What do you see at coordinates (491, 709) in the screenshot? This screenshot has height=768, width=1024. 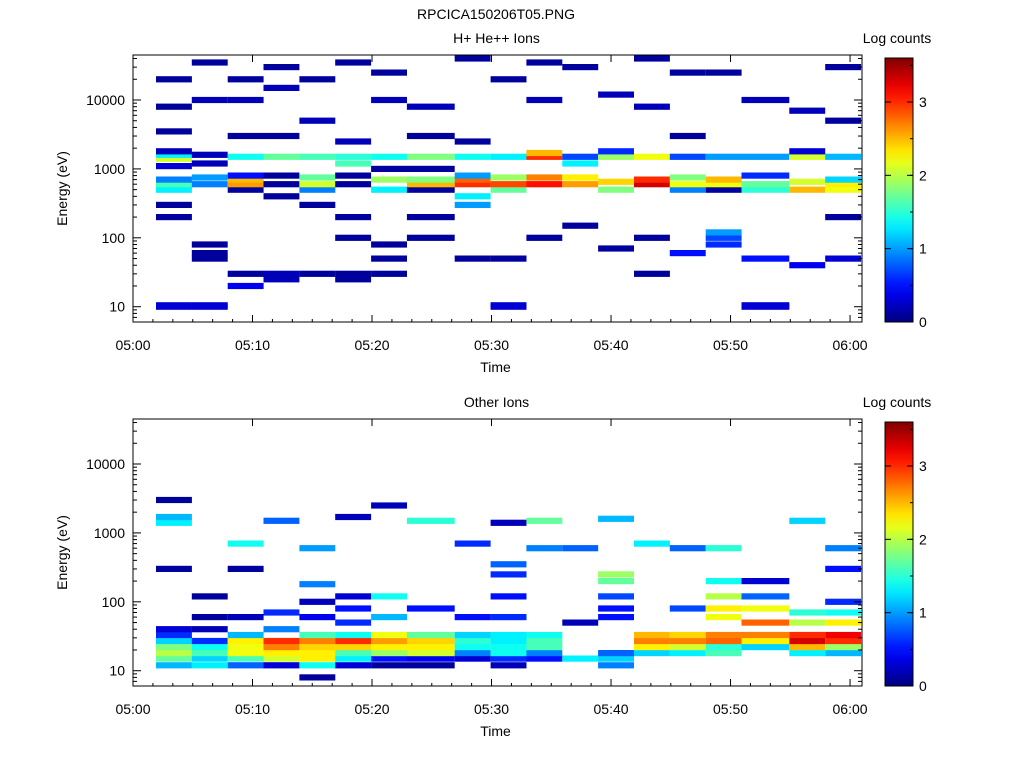 I see `x-tick-label: 05:30` at bounding box center [491, 709].